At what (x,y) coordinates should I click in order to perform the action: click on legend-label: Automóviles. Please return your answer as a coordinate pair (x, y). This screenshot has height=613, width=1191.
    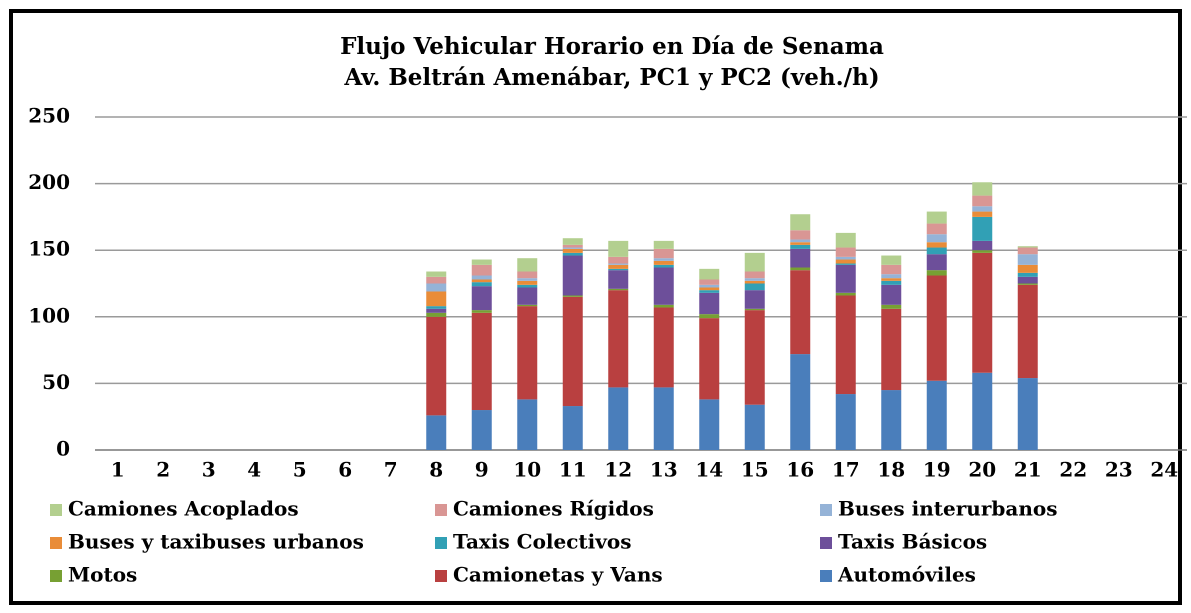
    Looking at the image, I should click on (906, 575).